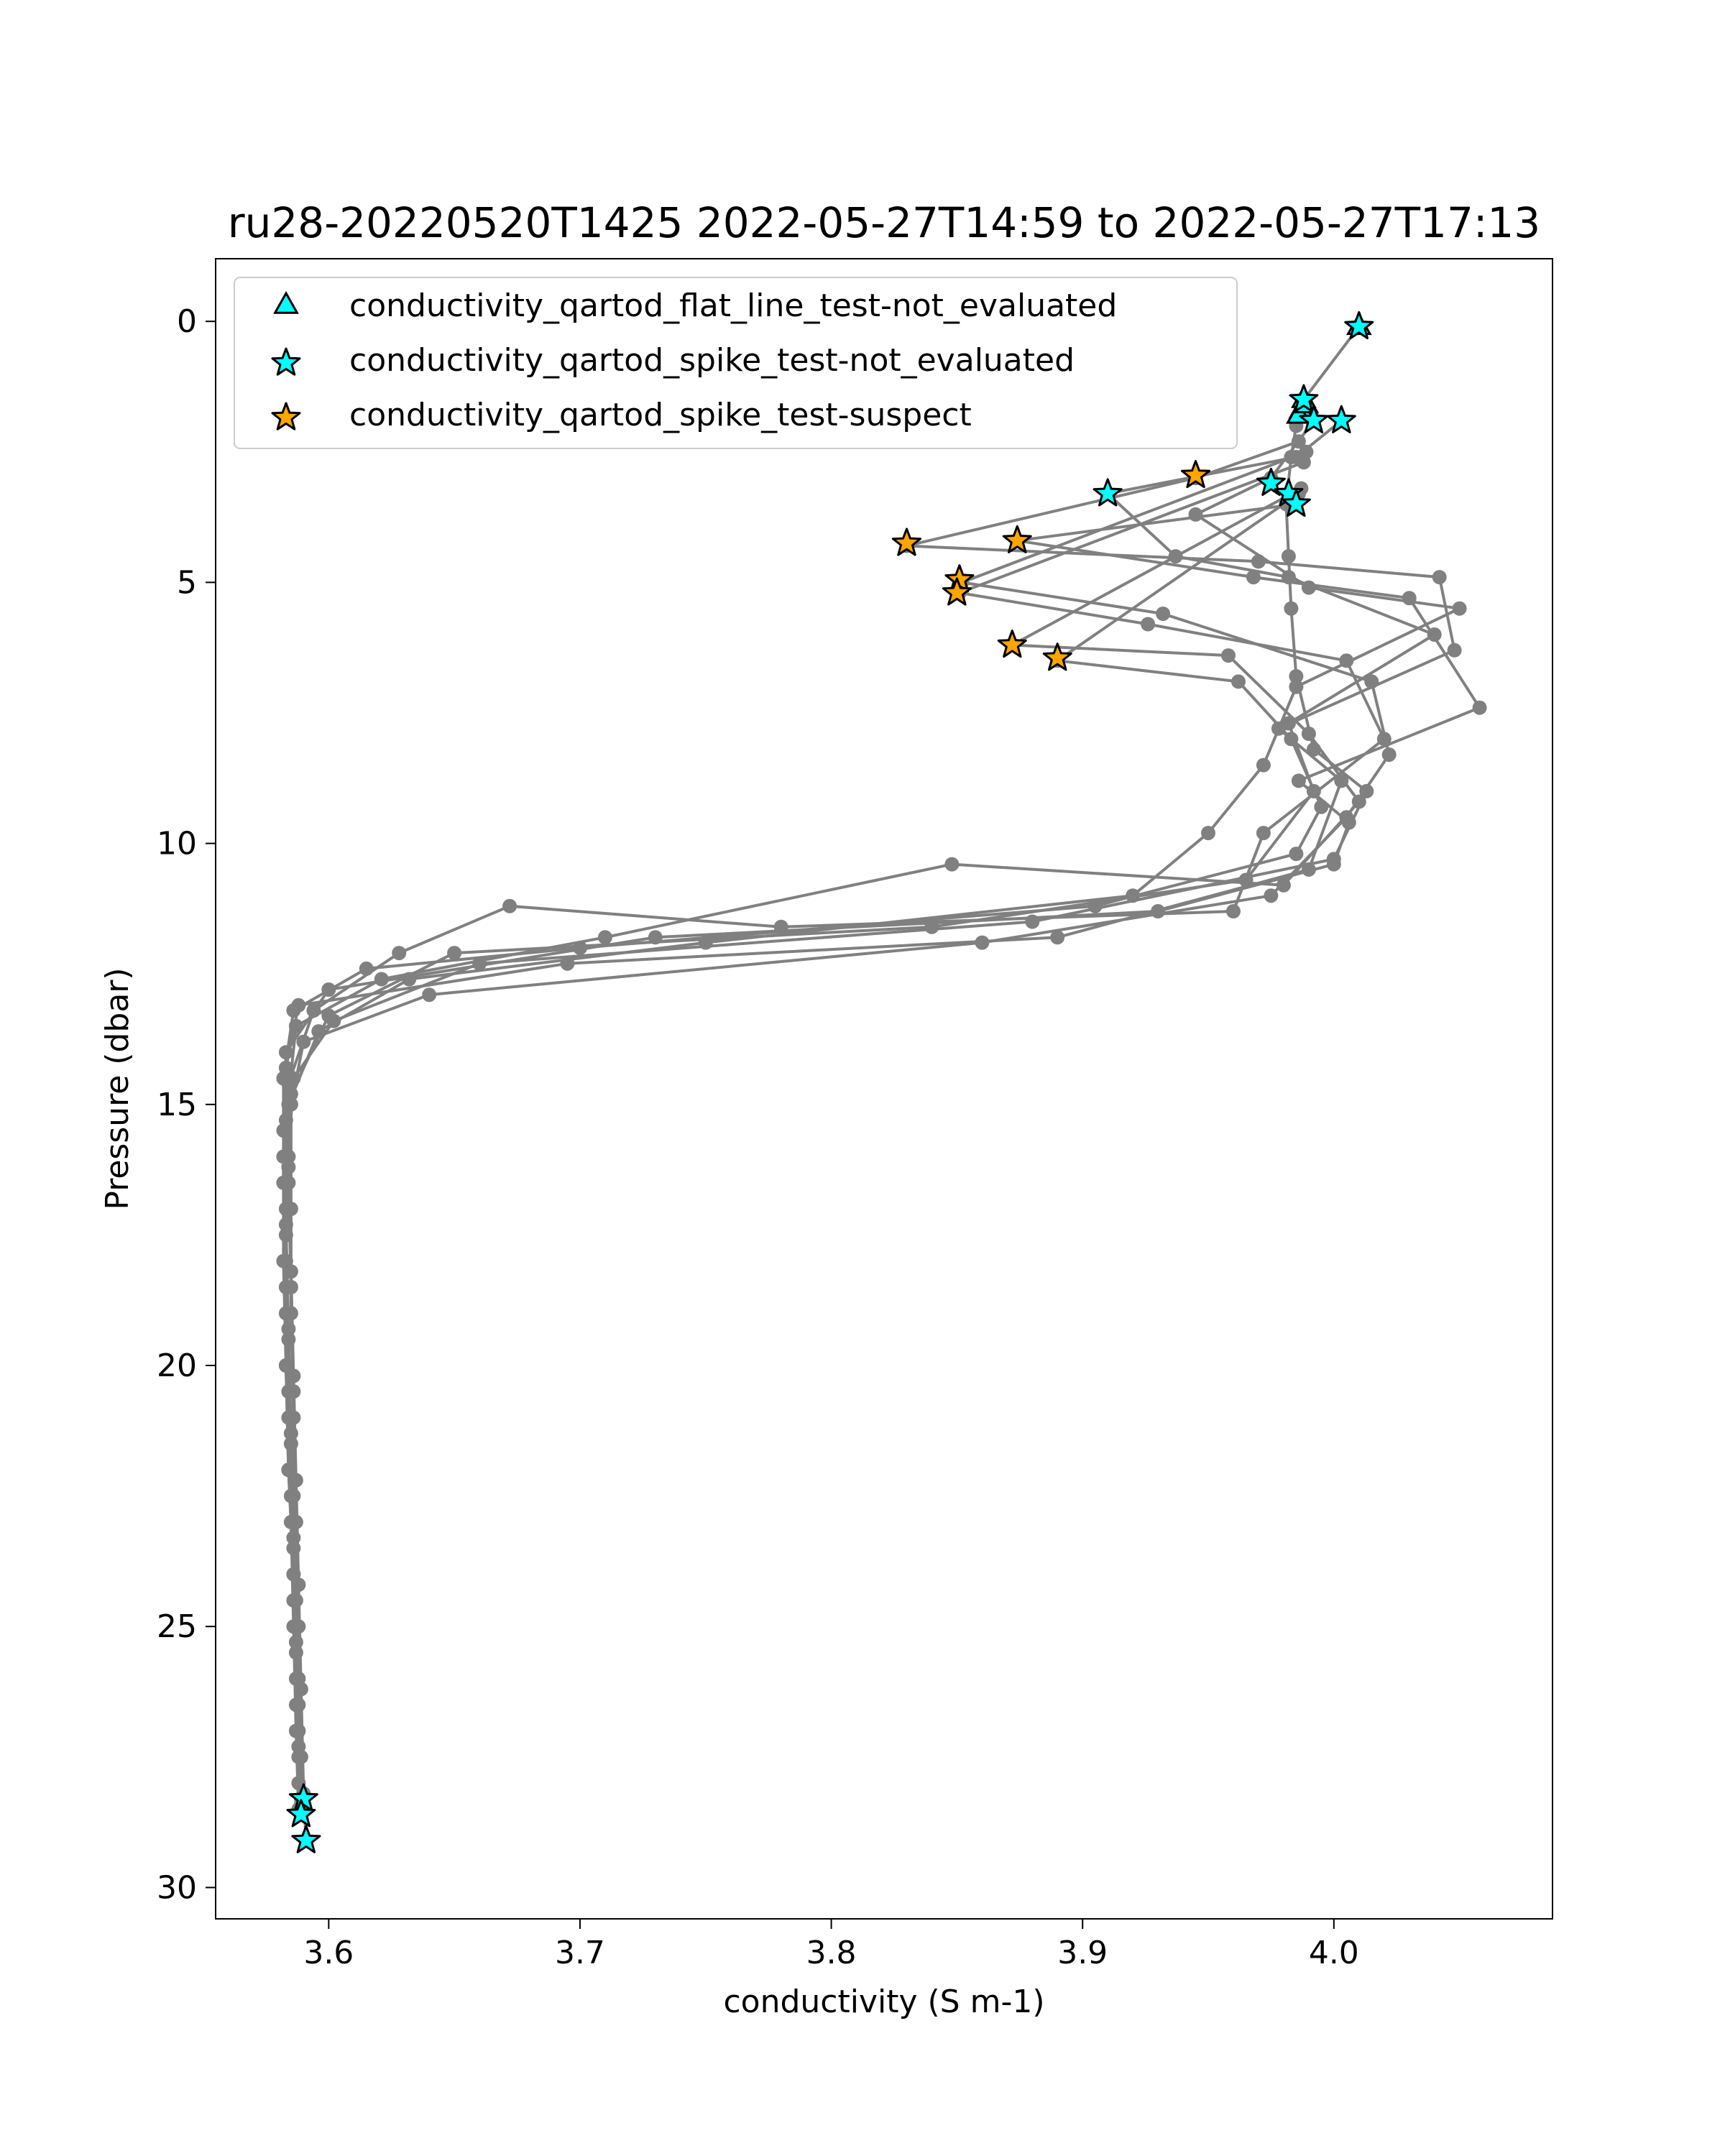 The image size is (1725, 2156). What do you see at coordinates (831, 1953) in the screenshot?
I see `x-tick-label: 3.8` at bounding box center [831, 1953].